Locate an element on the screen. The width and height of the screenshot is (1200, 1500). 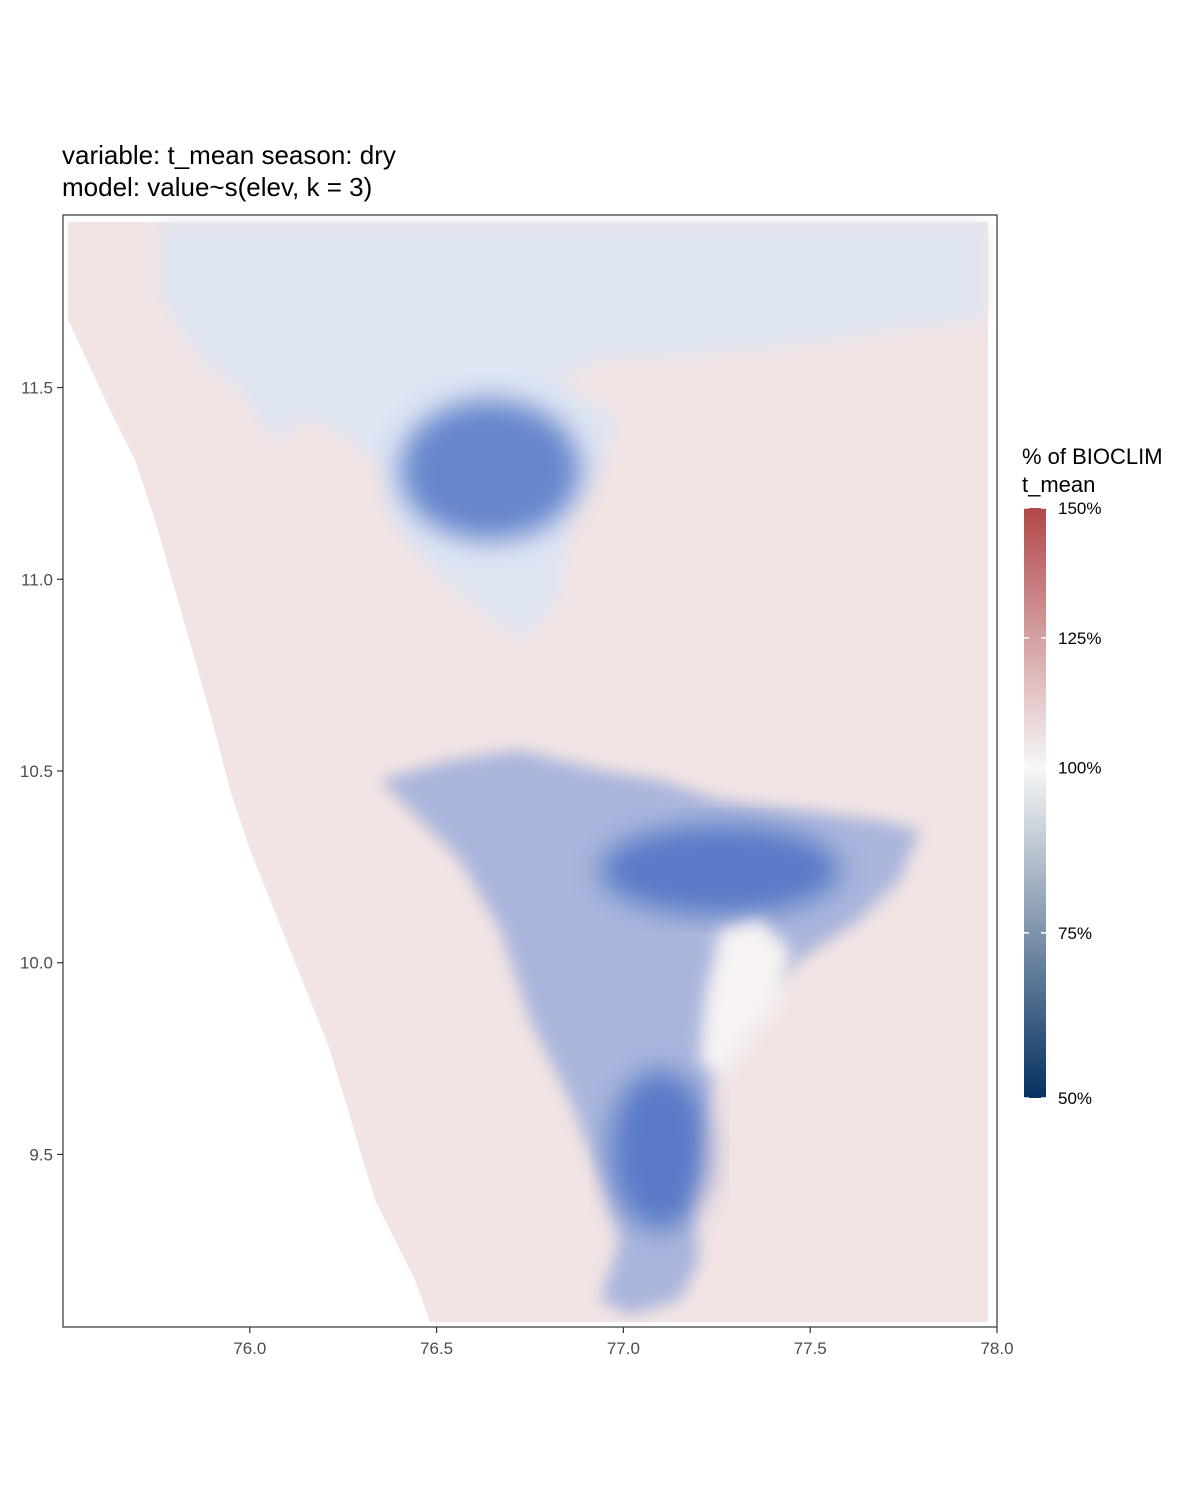
plot-title-line2: model: value~s(elev, k = 3) is located at coordinates (217, 187).